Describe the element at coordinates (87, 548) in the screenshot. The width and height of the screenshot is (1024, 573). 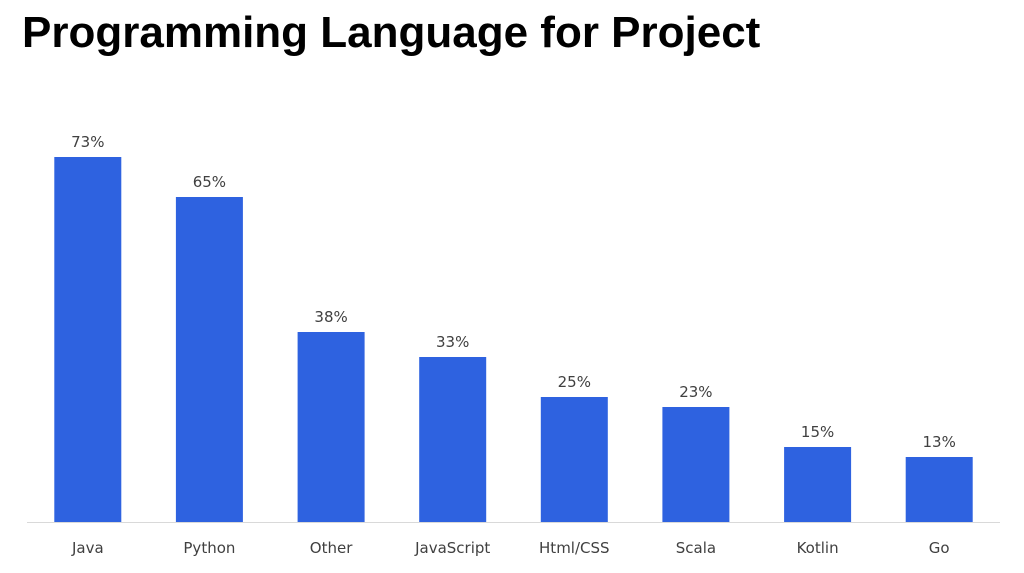
I see `x-tick-label: Java` at that location.